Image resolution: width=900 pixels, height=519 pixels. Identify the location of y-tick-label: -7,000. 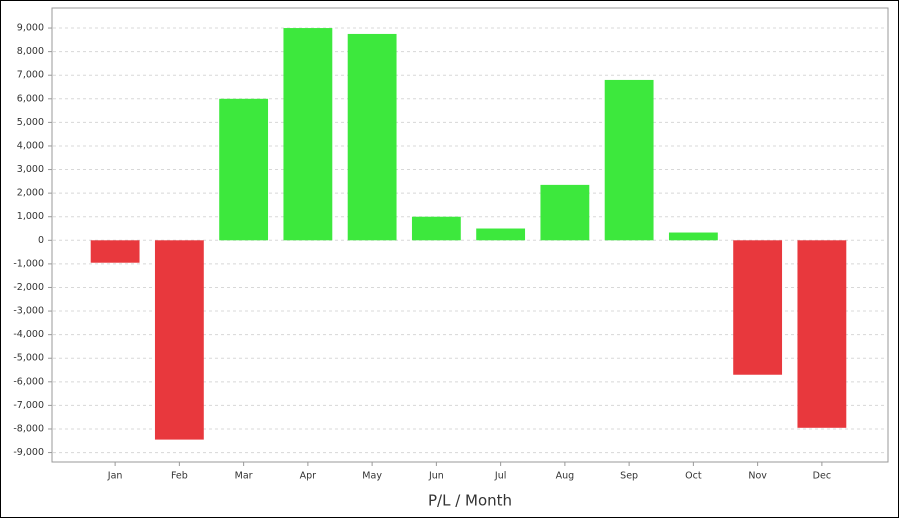
(28, 405).